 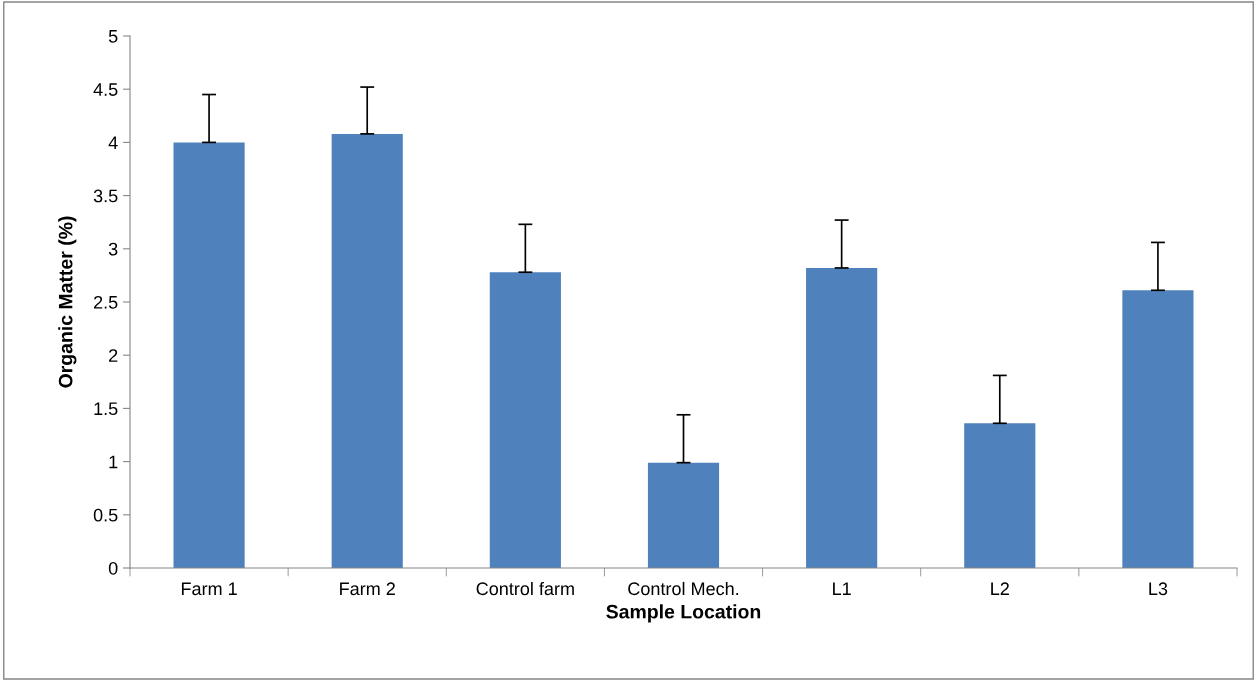 What do you see at coordinates (105, 196) in the screenshot?
I see `y-tick-label: 3.5` at bounding box center [105, 196].